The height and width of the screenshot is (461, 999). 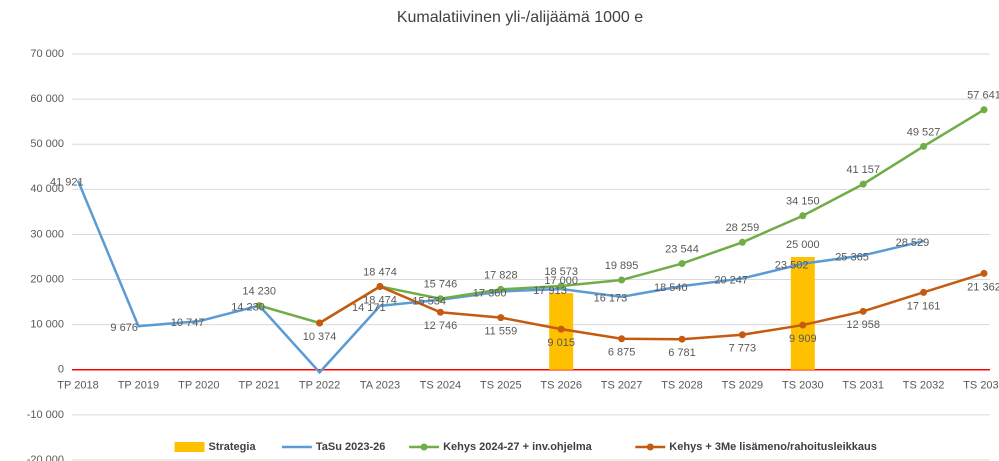 I want to click on x-tick-label: TS 2031, so click(x=863, y=386).